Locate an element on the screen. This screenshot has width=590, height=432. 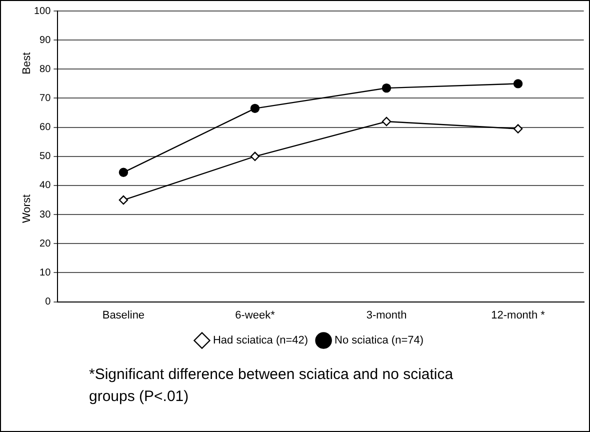
y-tick-label: 100 is located at coordinates (43, 11).